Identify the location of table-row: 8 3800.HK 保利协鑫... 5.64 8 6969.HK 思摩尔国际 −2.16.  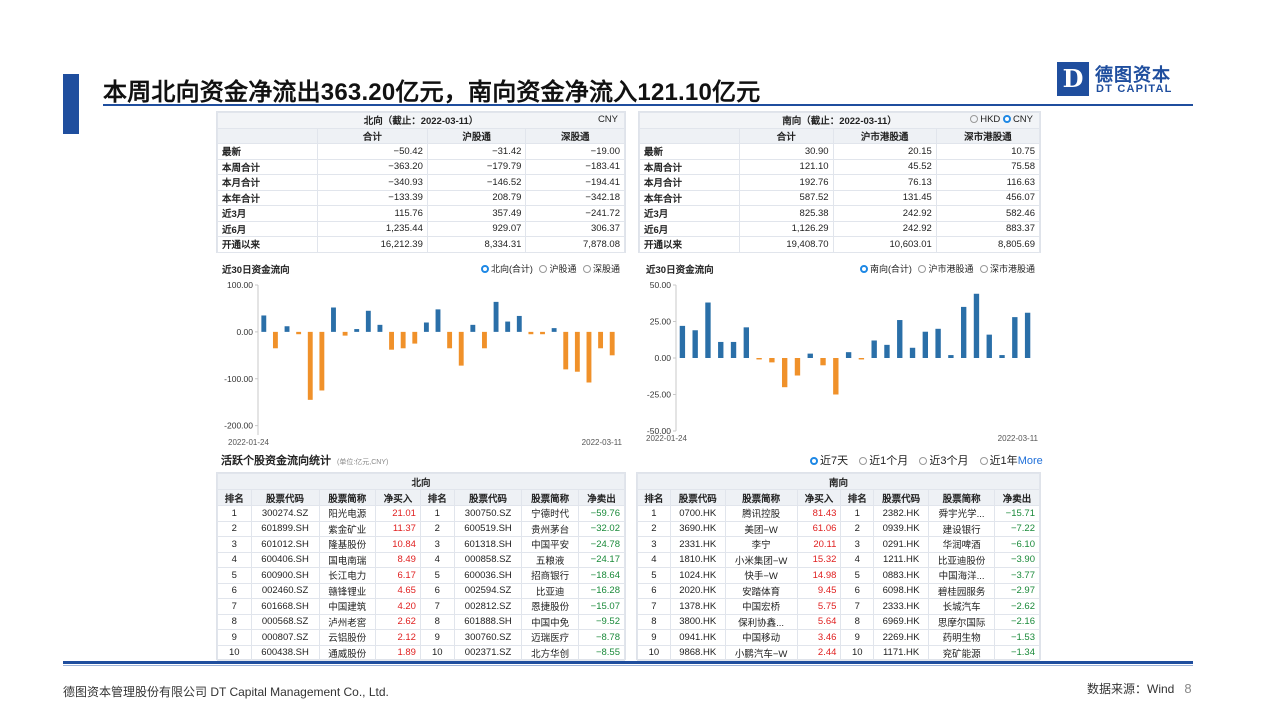
(838, 621).